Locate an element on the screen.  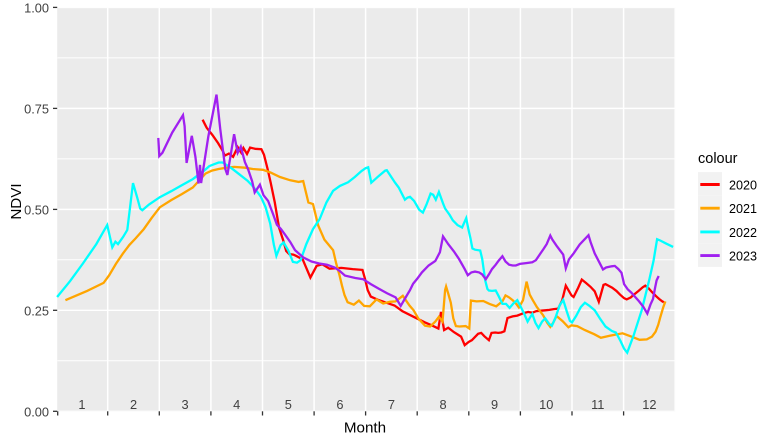
svg-text: 11 is located at coordinates (597, 404).